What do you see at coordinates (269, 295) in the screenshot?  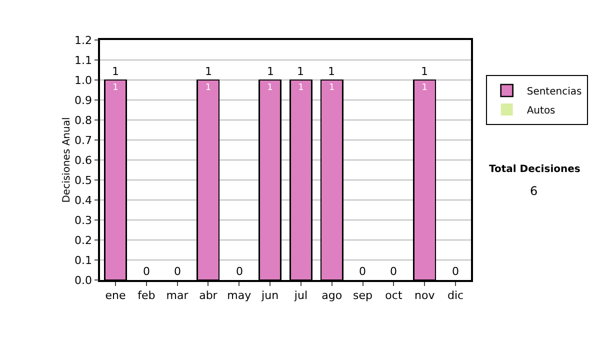 I see `x-tick-label: jun` at bounding box center [269, 295].